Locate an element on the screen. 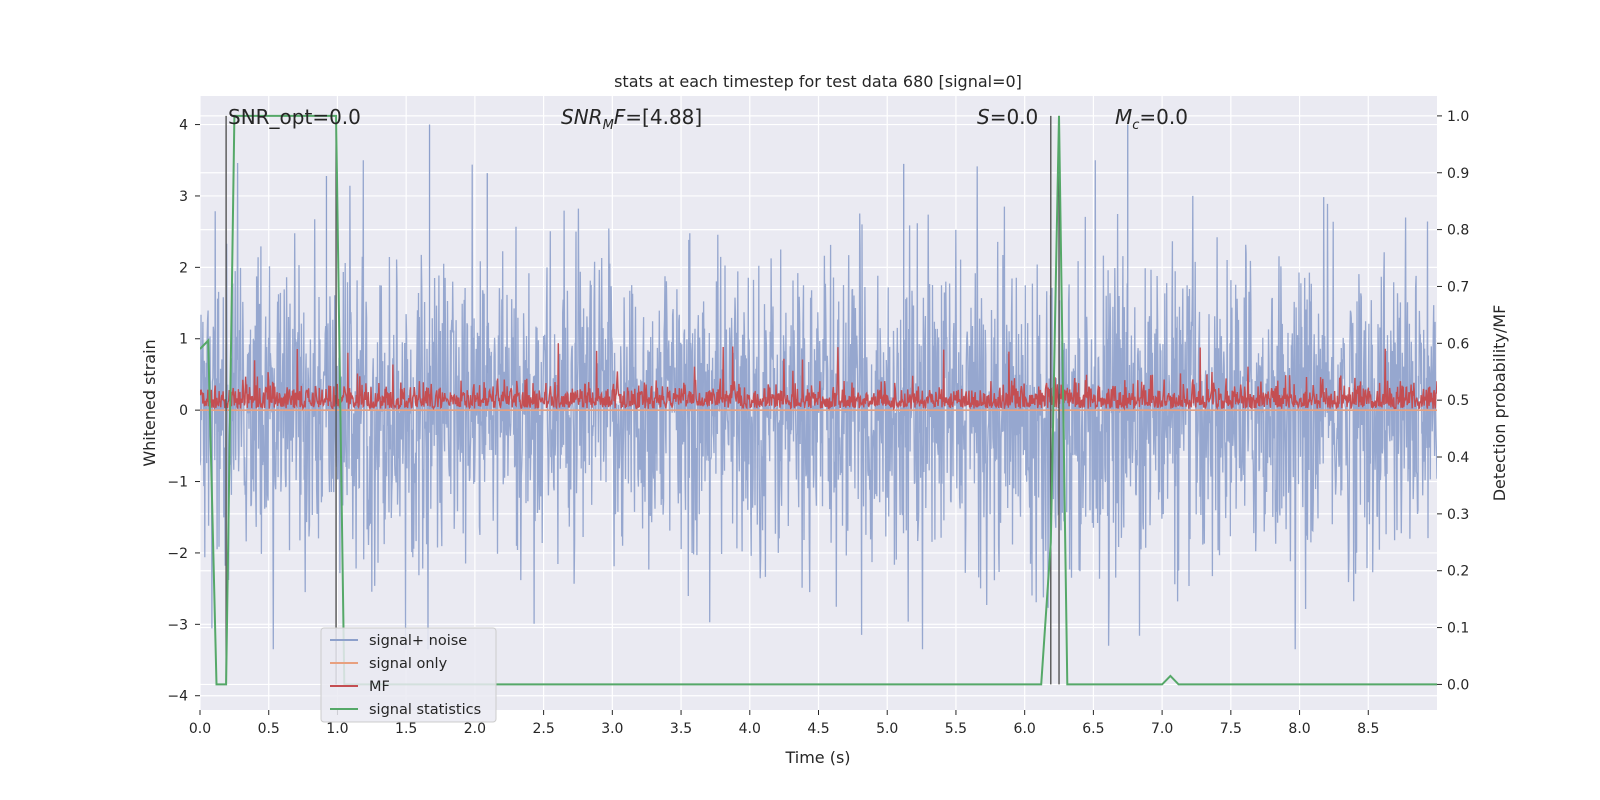 The width and height of the screenshot is (1600, 800). y-right-axis-ticks: 0.0 0.1 0.2 0.3 0.4 0.5 0.6 0.7 0.8 0.9 1.0 is located at coordinates (1453, 401).